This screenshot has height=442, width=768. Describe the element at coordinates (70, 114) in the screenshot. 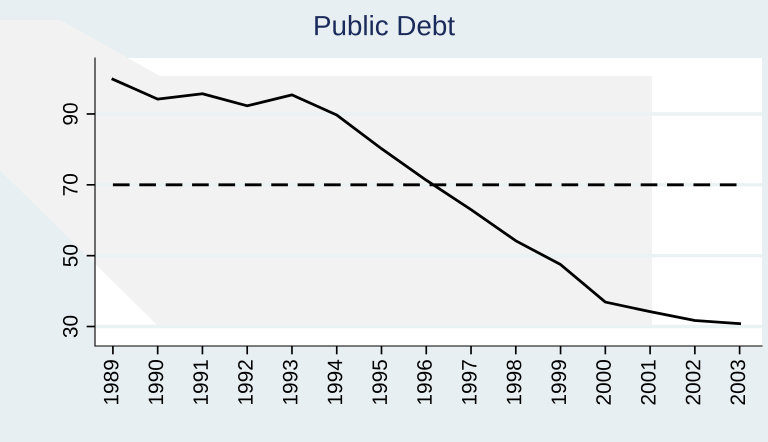

I see `y-tick-label: 90` at that location.